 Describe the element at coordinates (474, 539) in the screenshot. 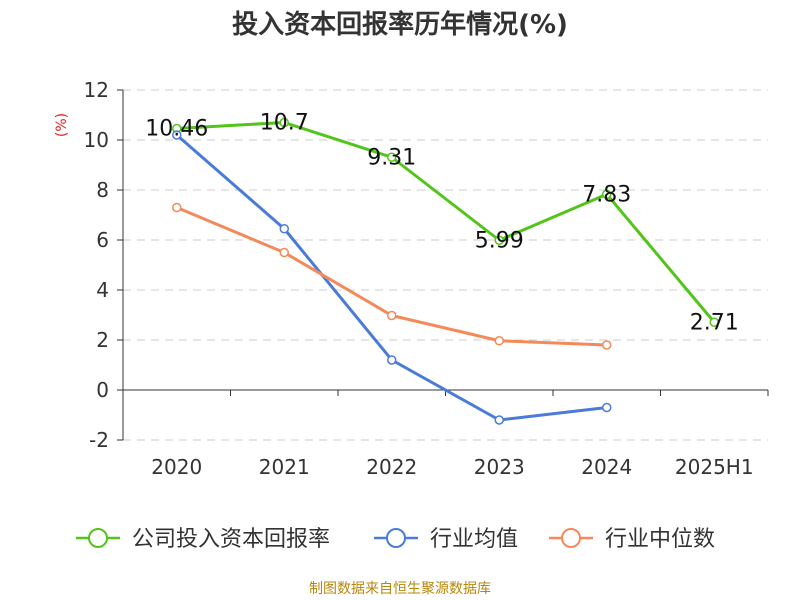

I see `legend-label: 行业均值` at that location.